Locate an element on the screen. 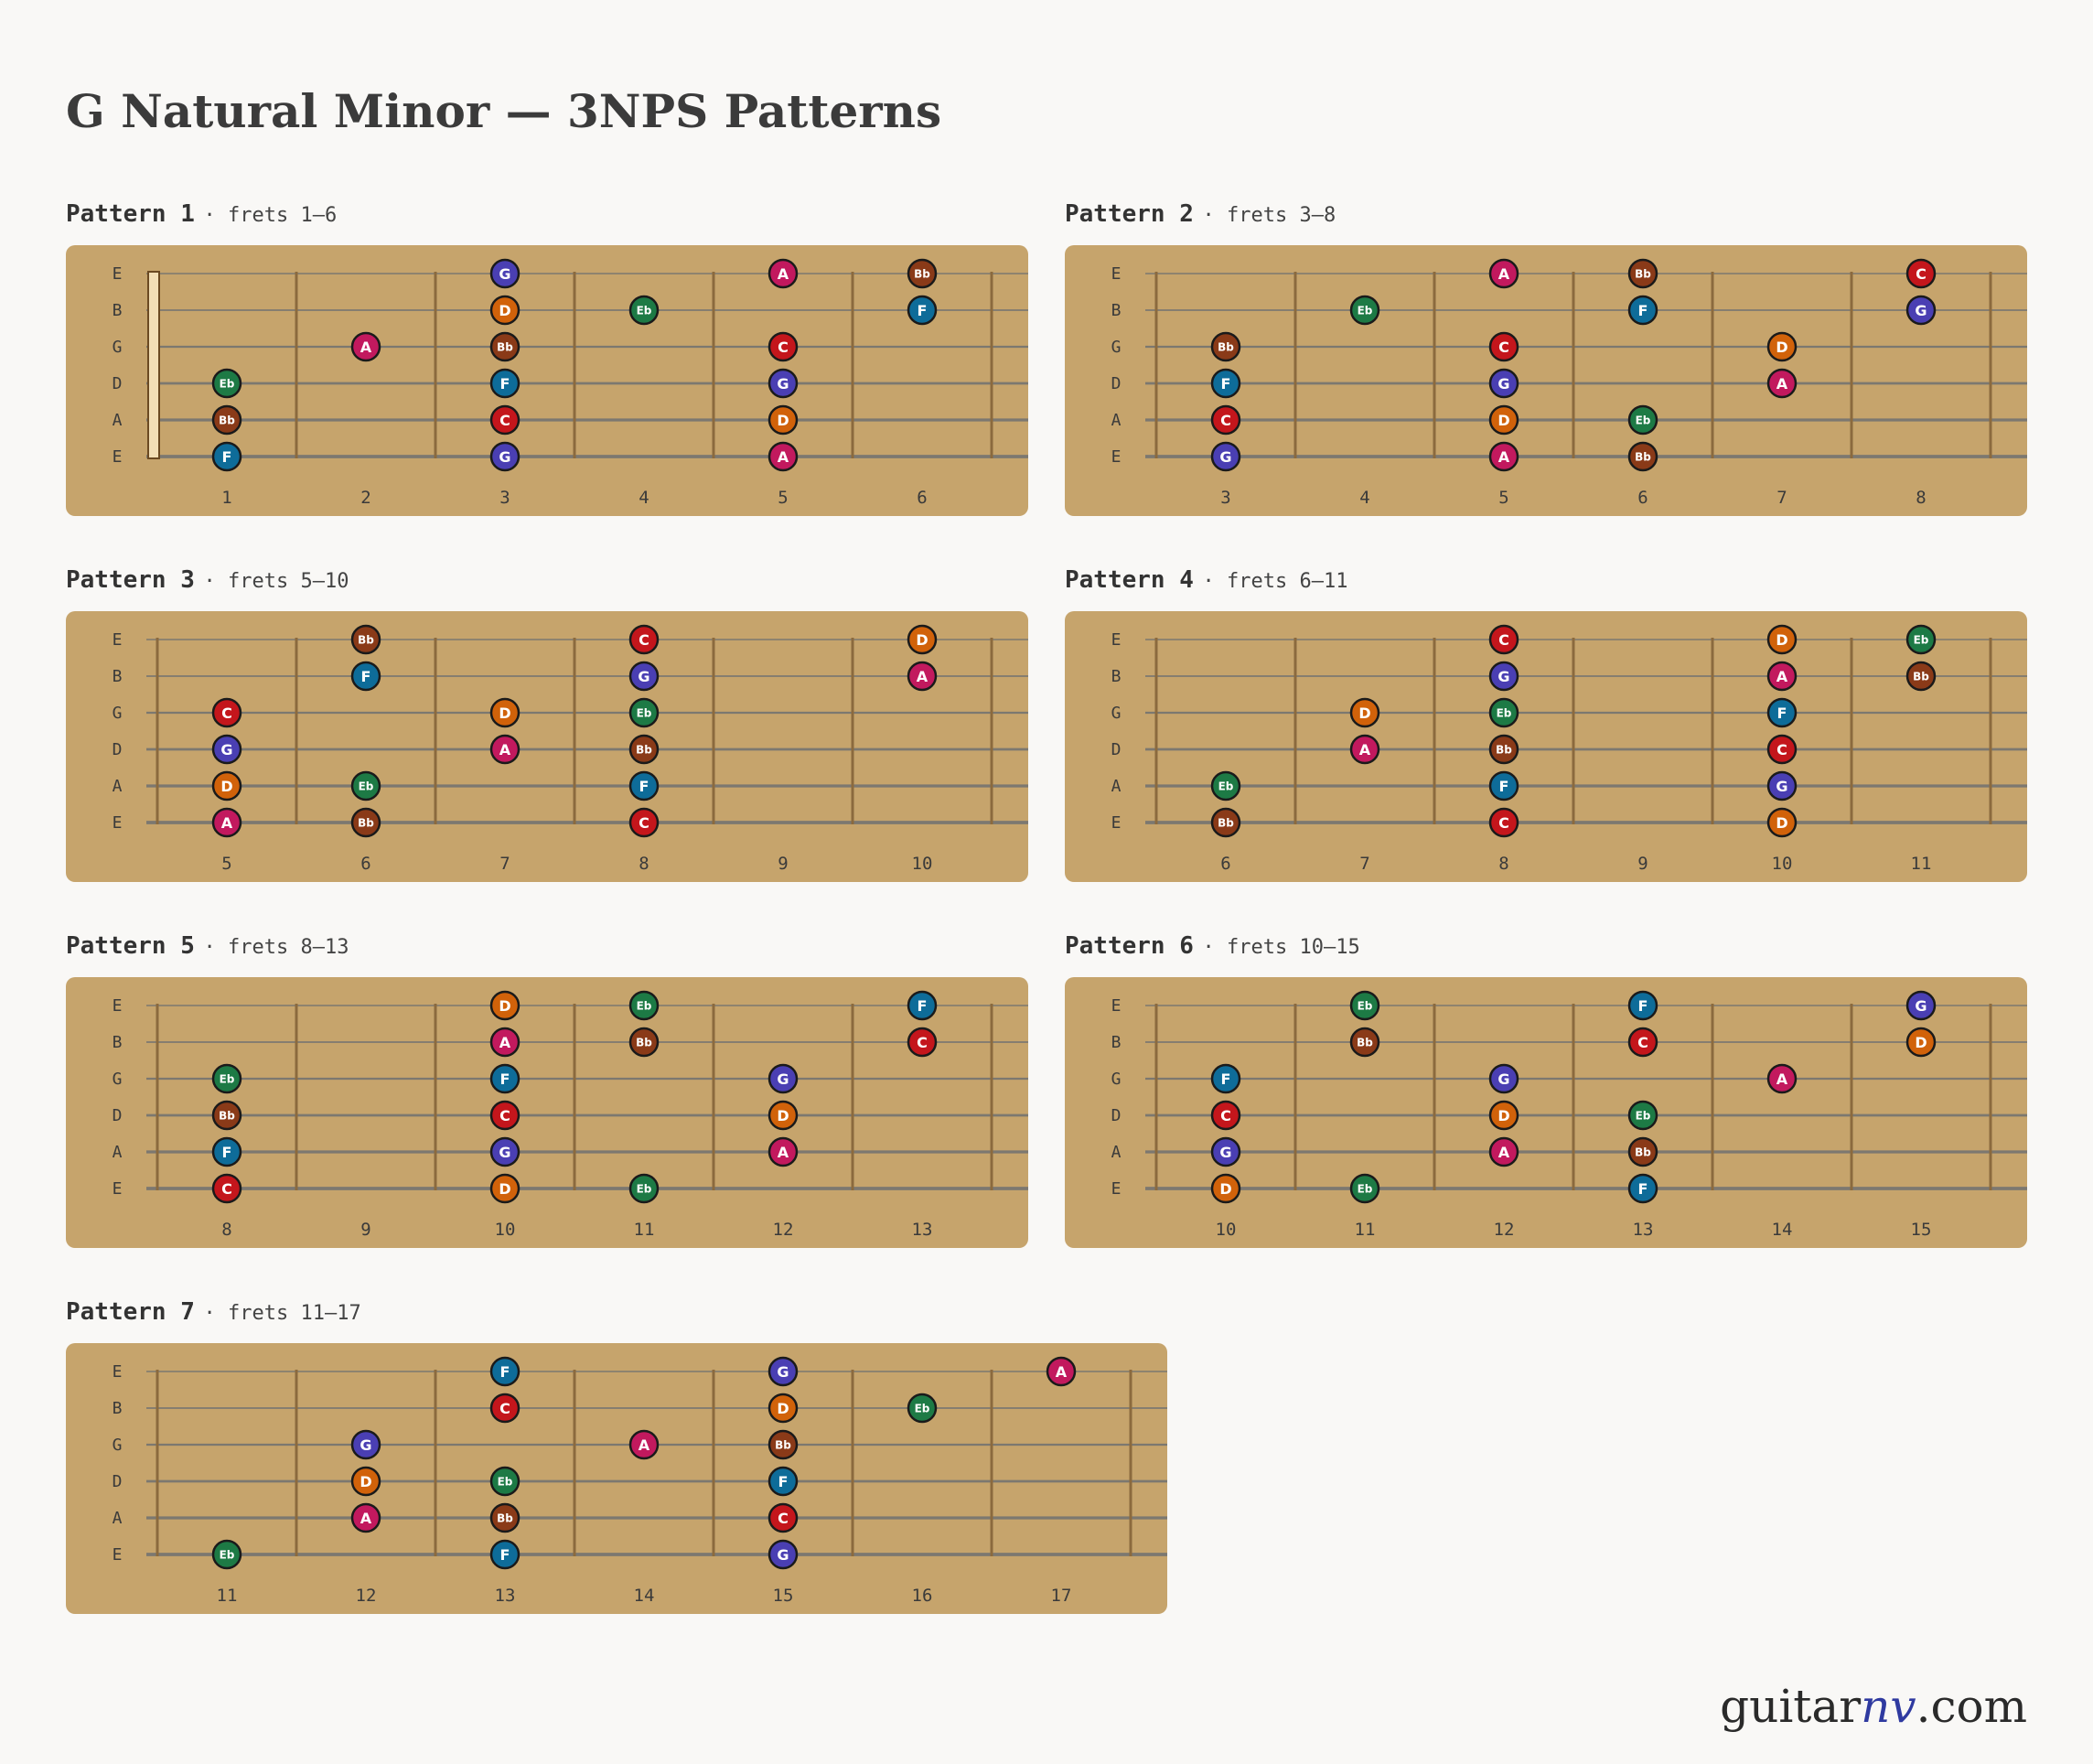 Image resolution: width=2093 pixels, height=1764 pixels. pattern-title: Pattern 1 · frets 1–6 is located at coordinates (202, 215).